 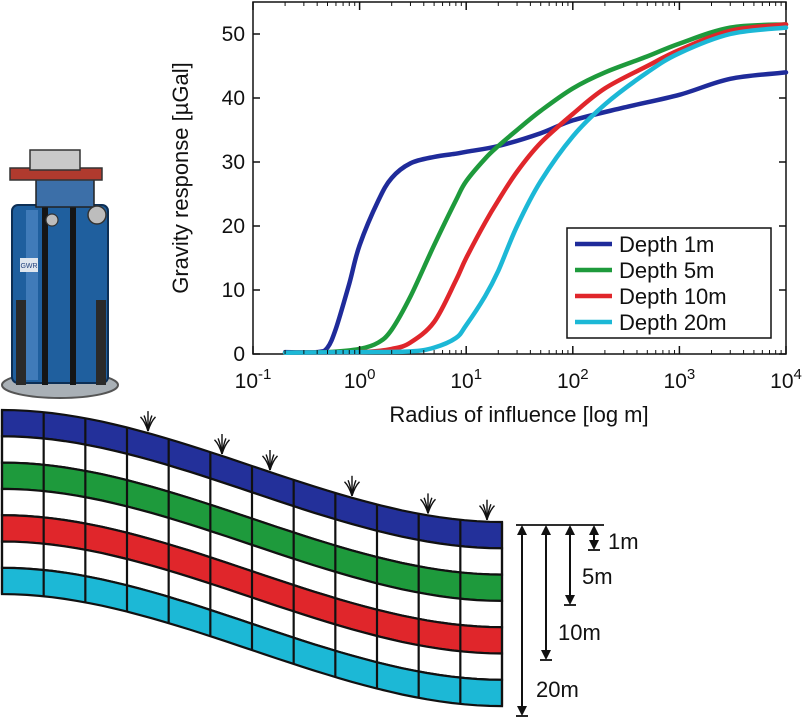 I want to click on y-tick-label: 50, so click(x=233, y=34).